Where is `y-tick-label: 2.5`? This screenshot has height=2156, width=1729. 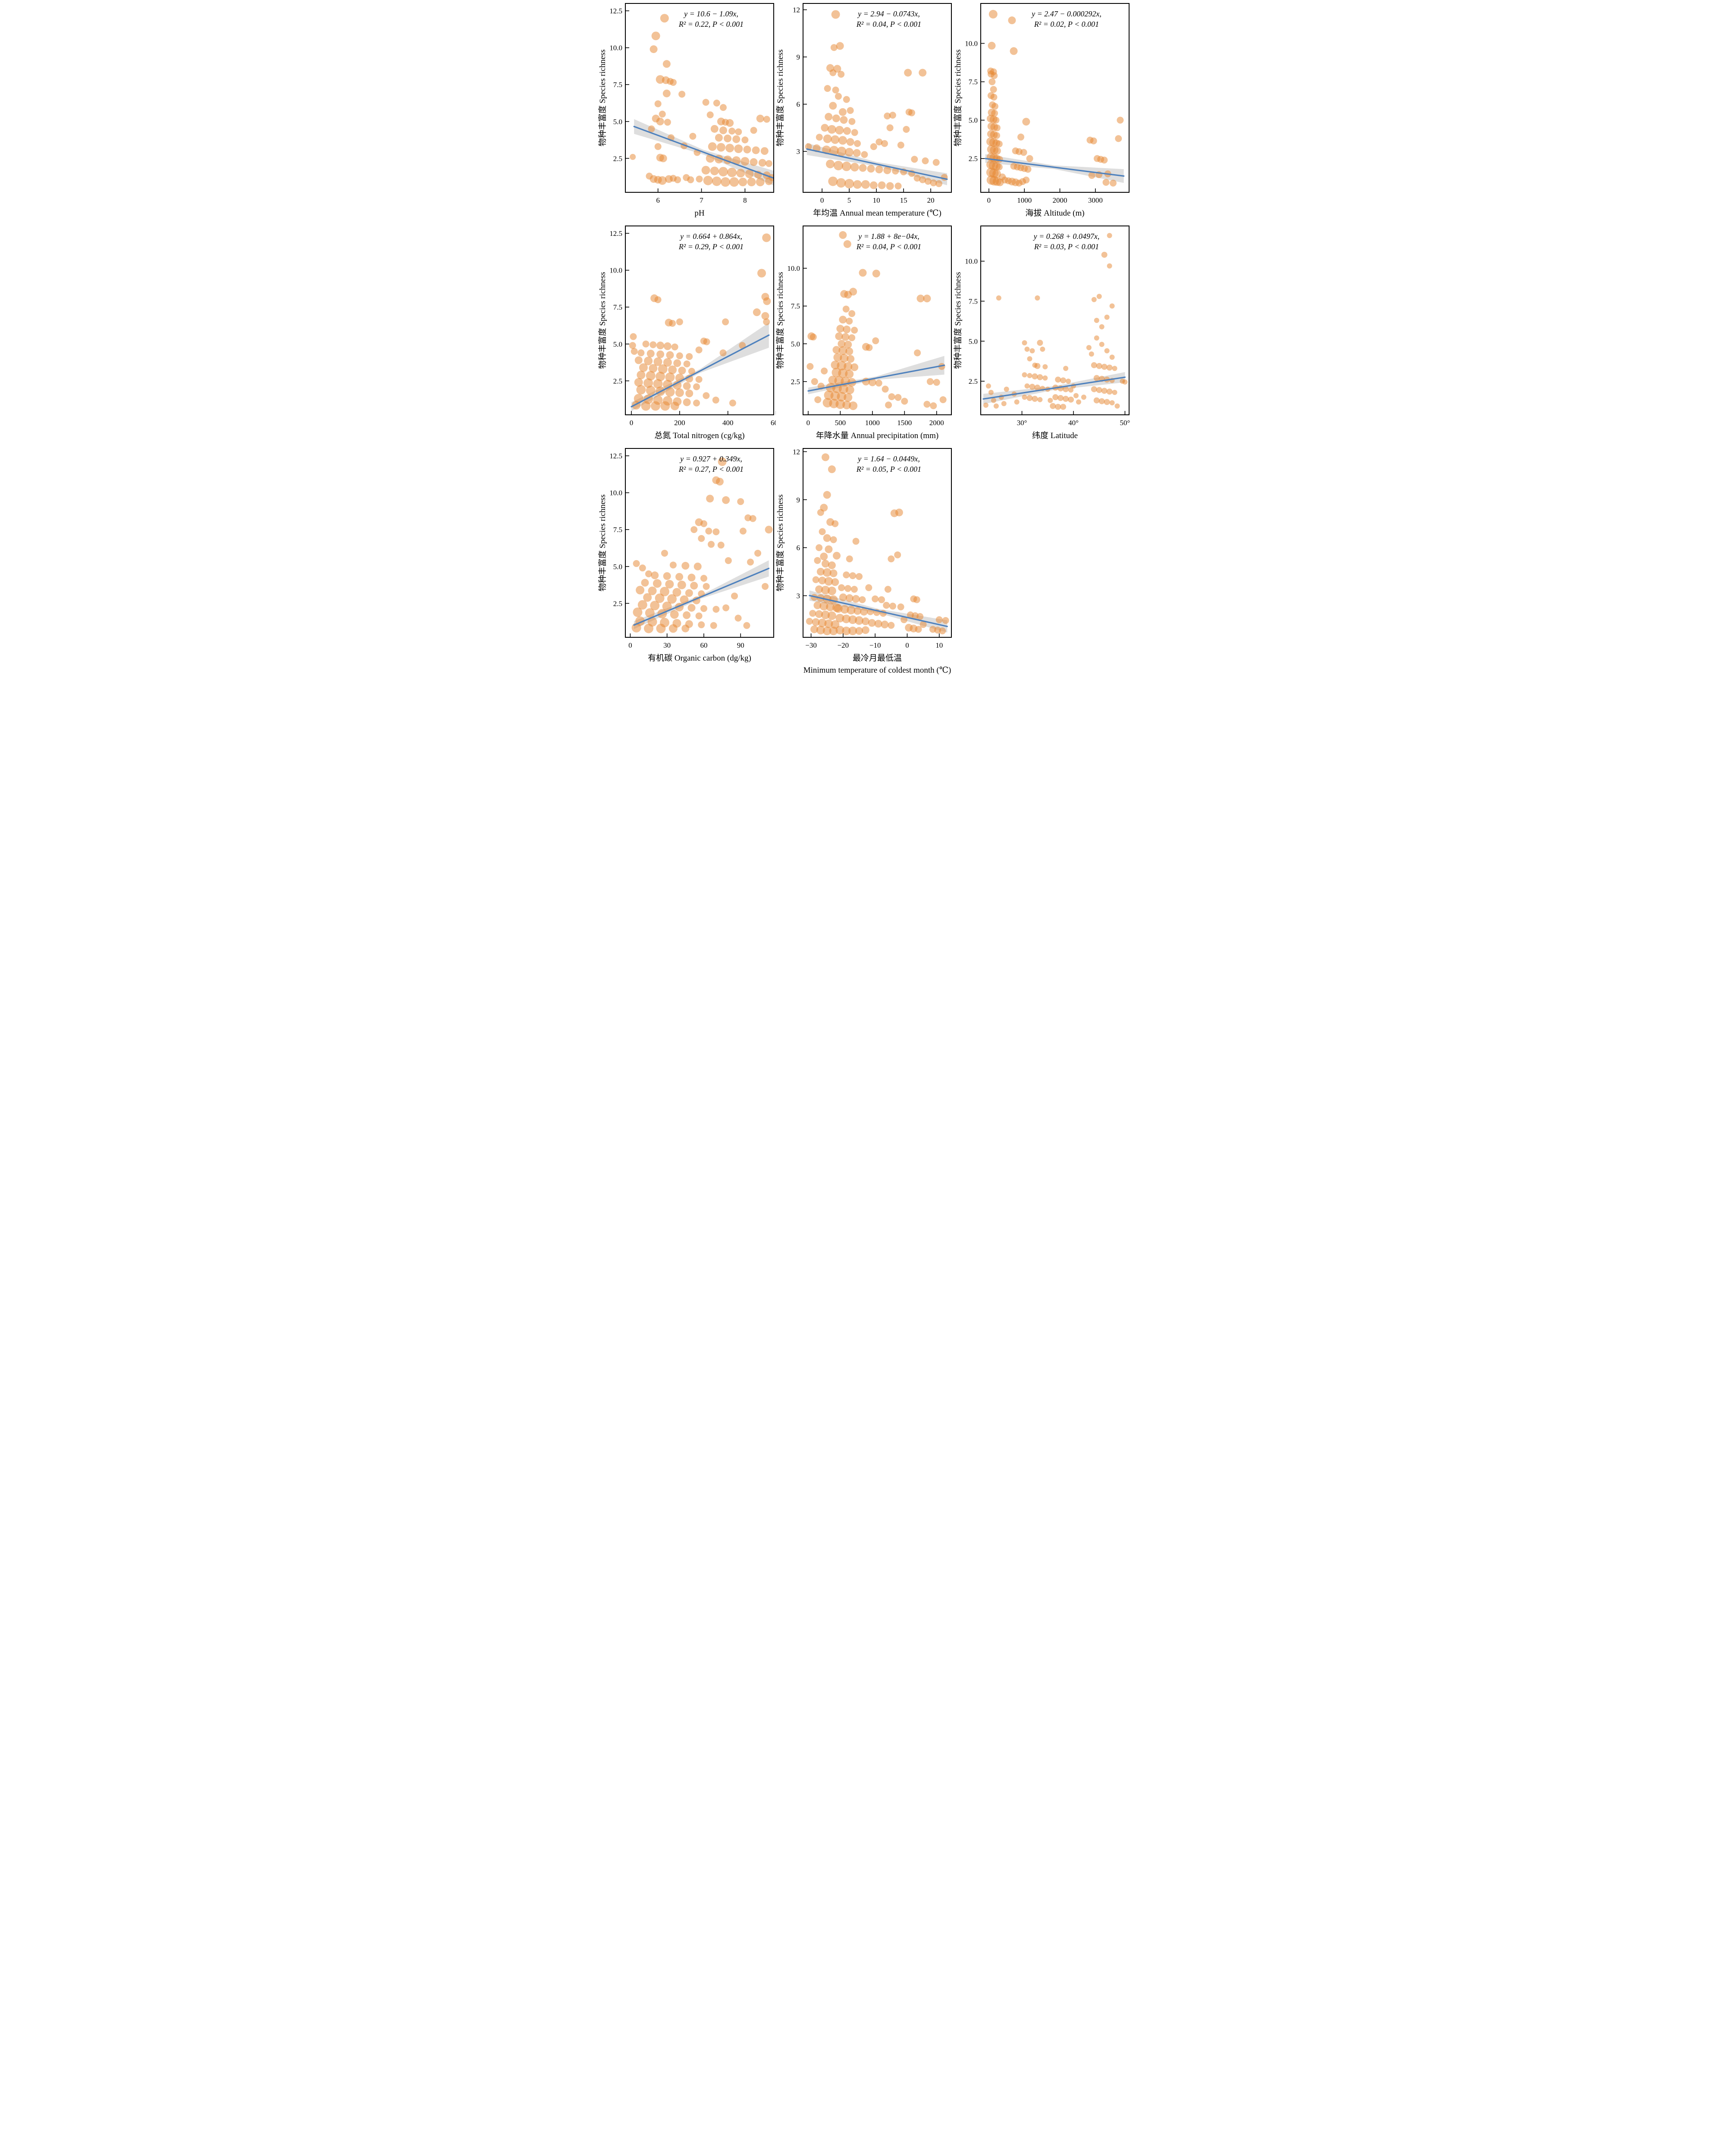
y-tick-label: 2.5 is located at coordinates (973, 159).